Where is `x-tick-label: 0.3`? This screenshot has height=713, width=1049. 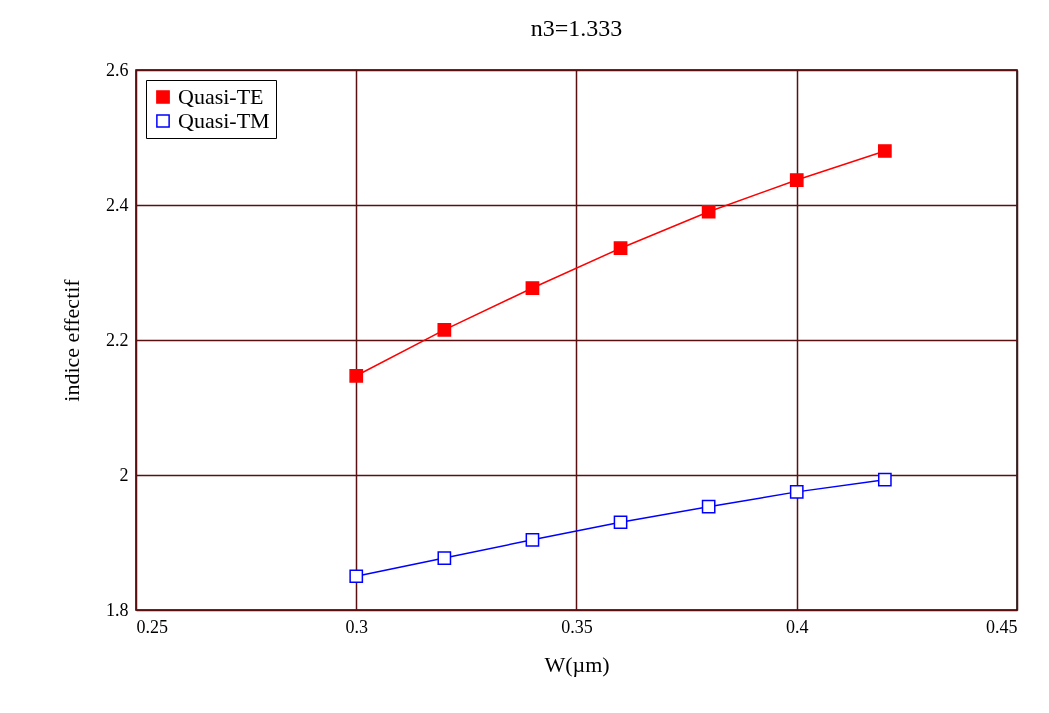
x-tick-label: 0.3 is located at coordinates (356, 626).